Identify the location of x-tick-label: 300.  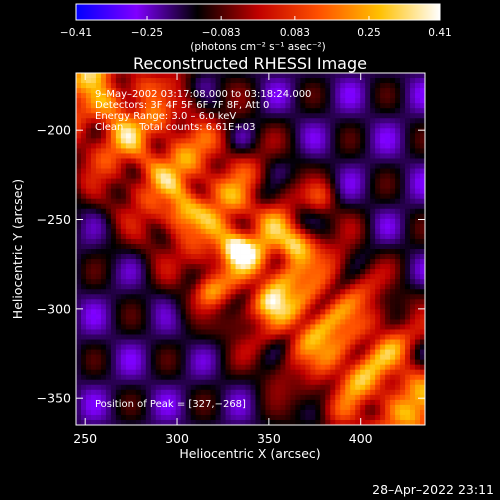
(177, 438).